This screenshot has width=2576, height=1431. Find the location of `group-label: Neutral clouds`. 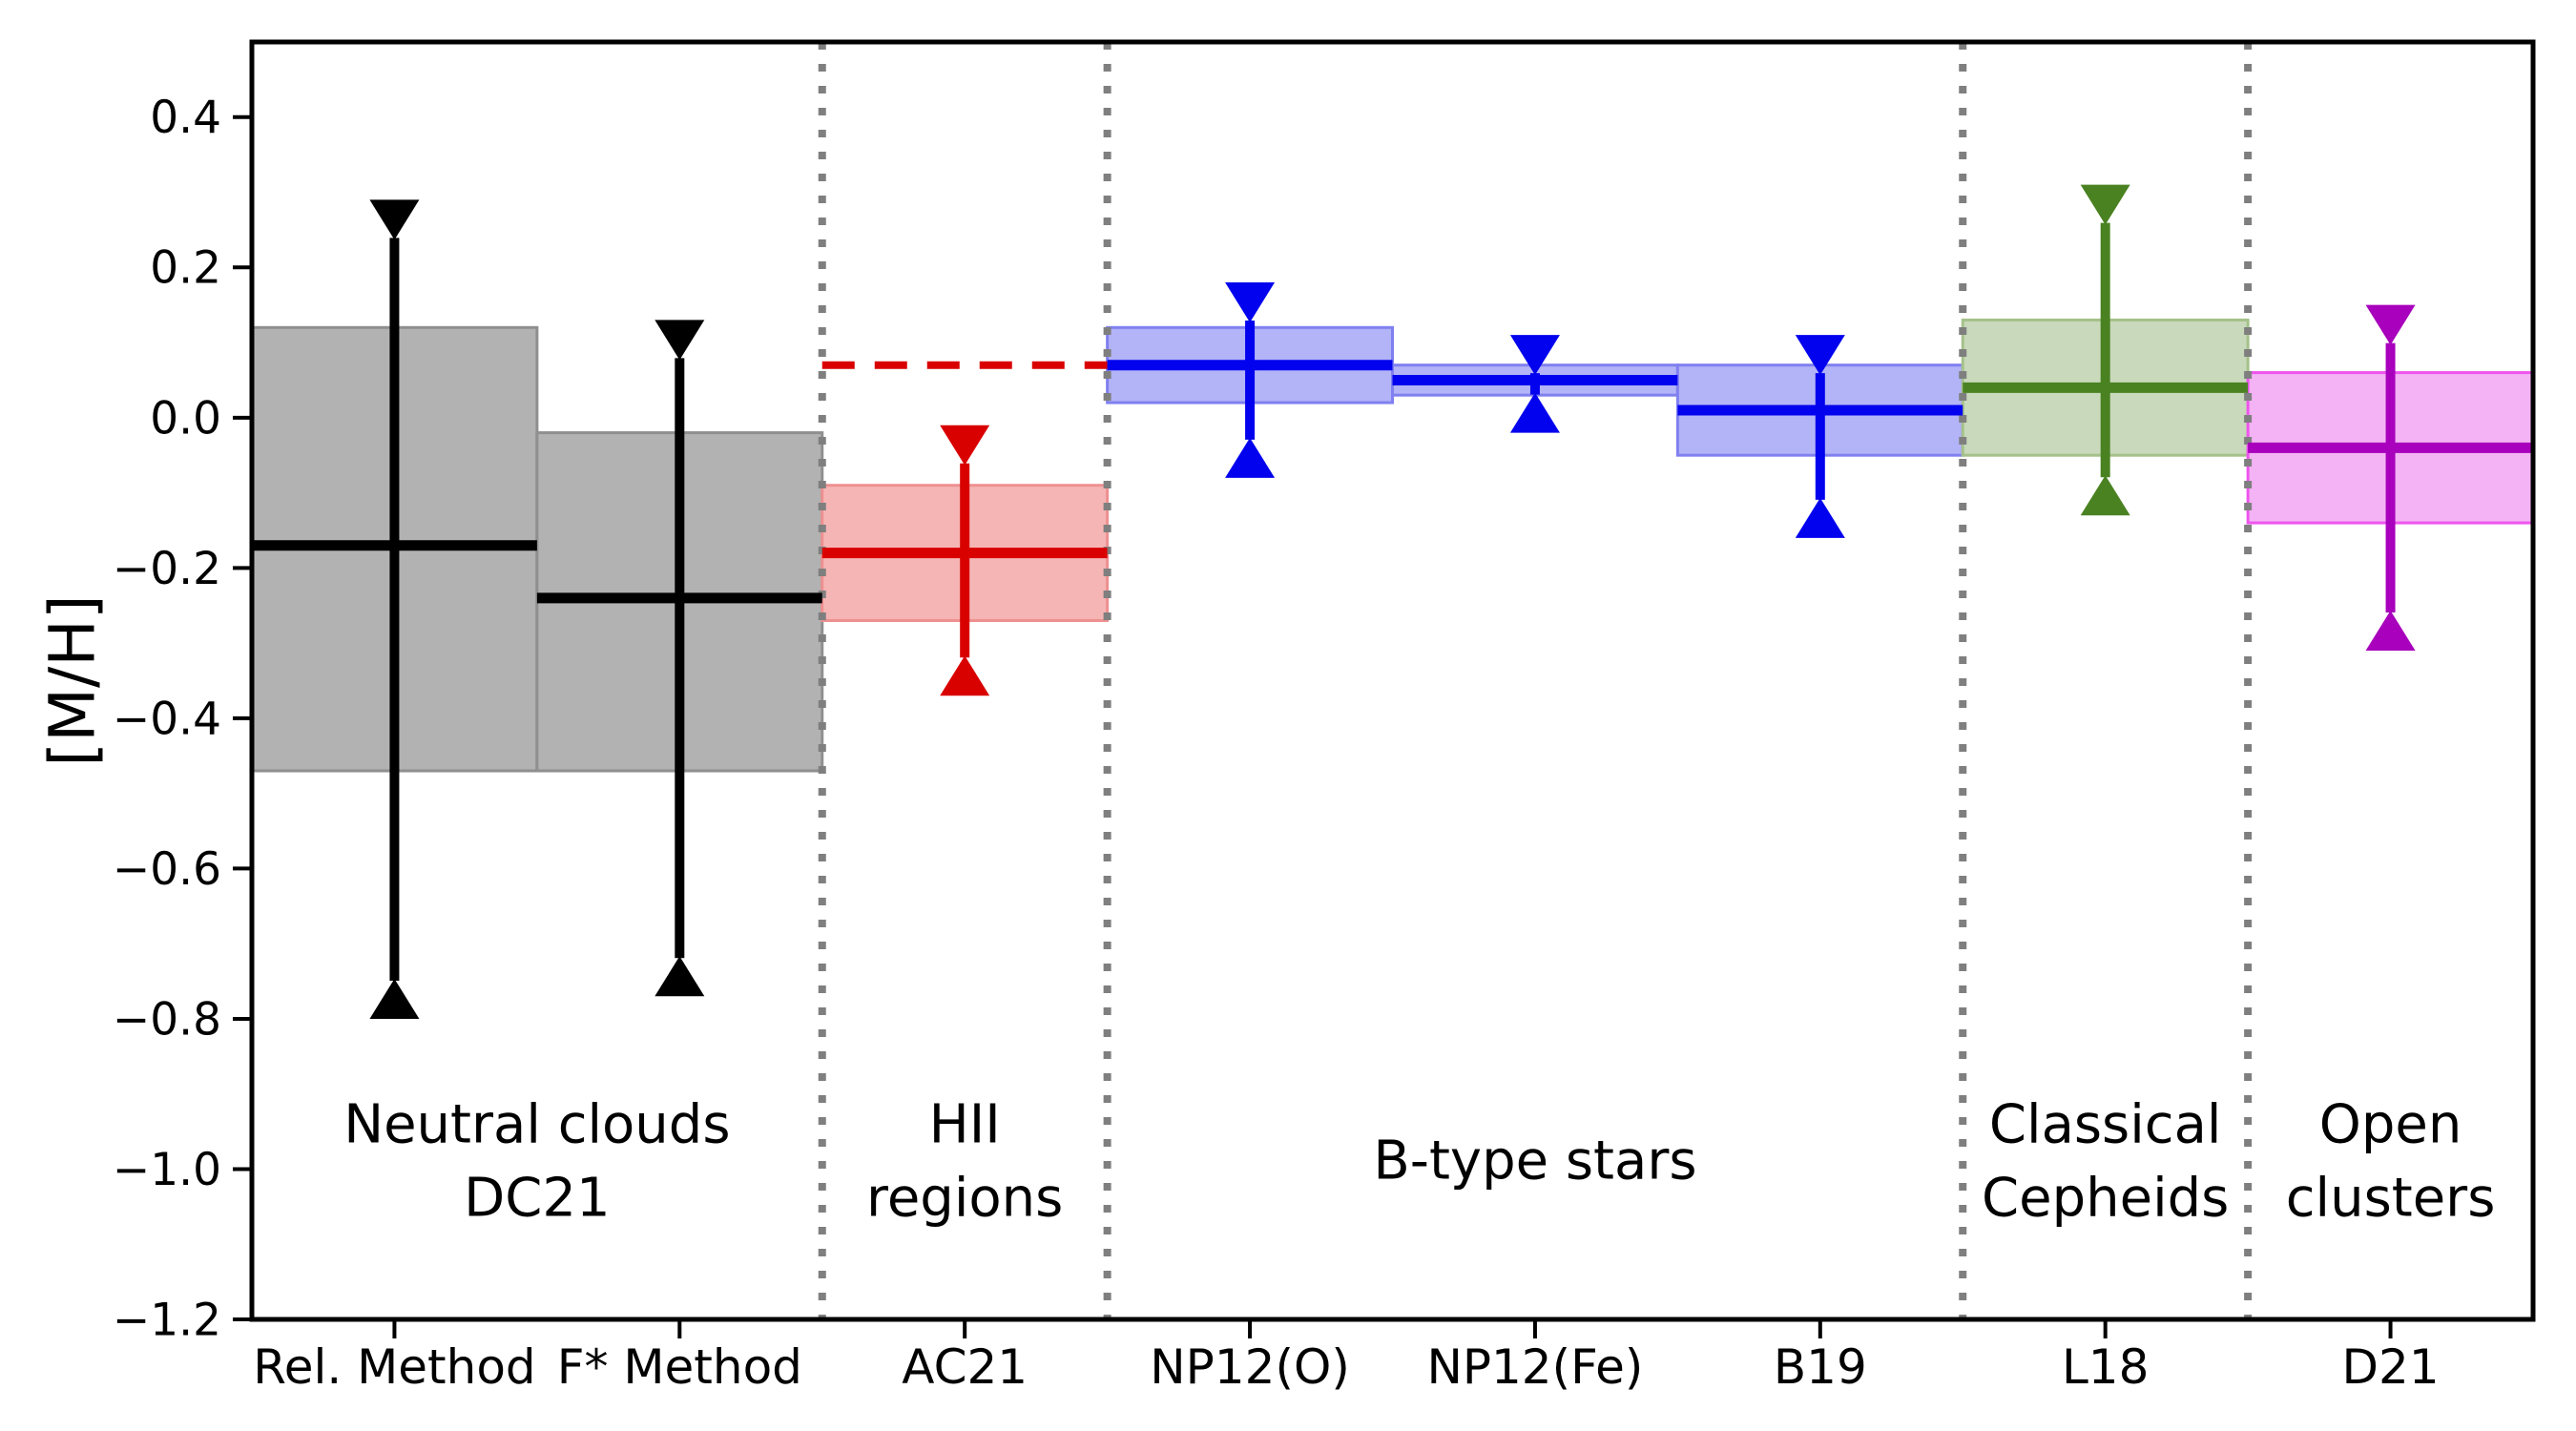

group-label: Neutral clouds is located at coordinates (536, 1125).